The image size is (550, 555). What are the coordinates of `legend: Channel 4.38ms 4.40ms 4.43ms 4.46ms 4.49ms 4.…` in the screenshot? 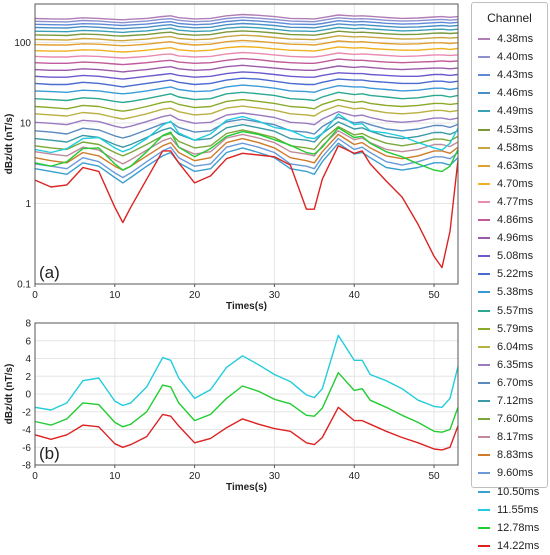 It's located at (509, 277).